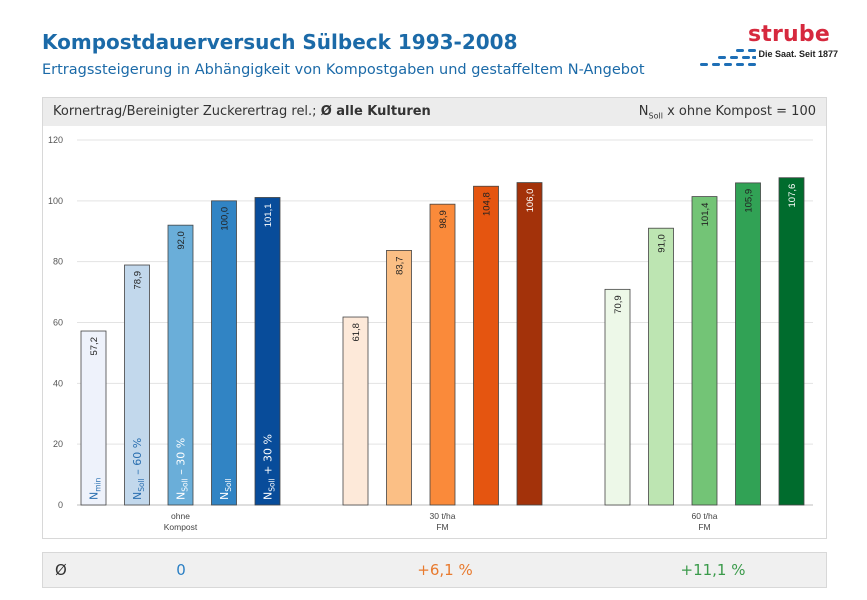 The width and height of the screenshot is (867, 600). I want to click on summary-average-symbol: Ø, so click(61, 570).